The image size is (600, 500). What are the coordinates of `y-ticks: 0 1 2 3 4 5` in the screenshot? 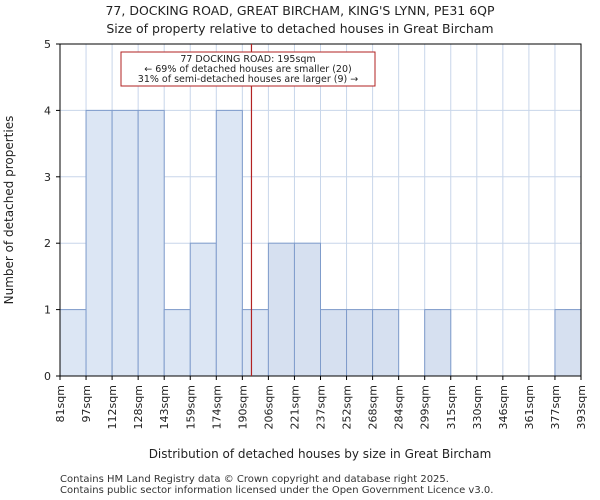 It's located at (52, 210).